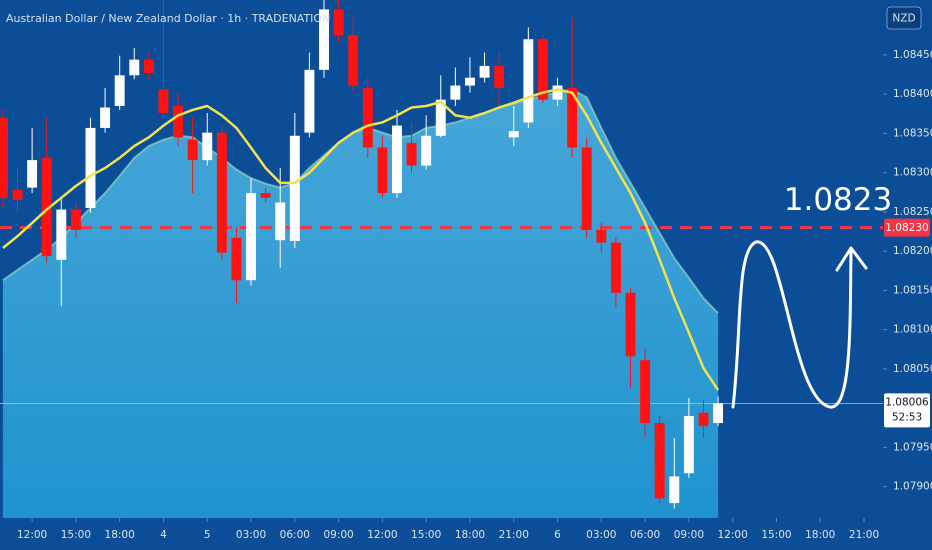  Describe the element at coordinates (912, 487) in the screenshot. I see `y-tick-label: 1.07900` at that location.